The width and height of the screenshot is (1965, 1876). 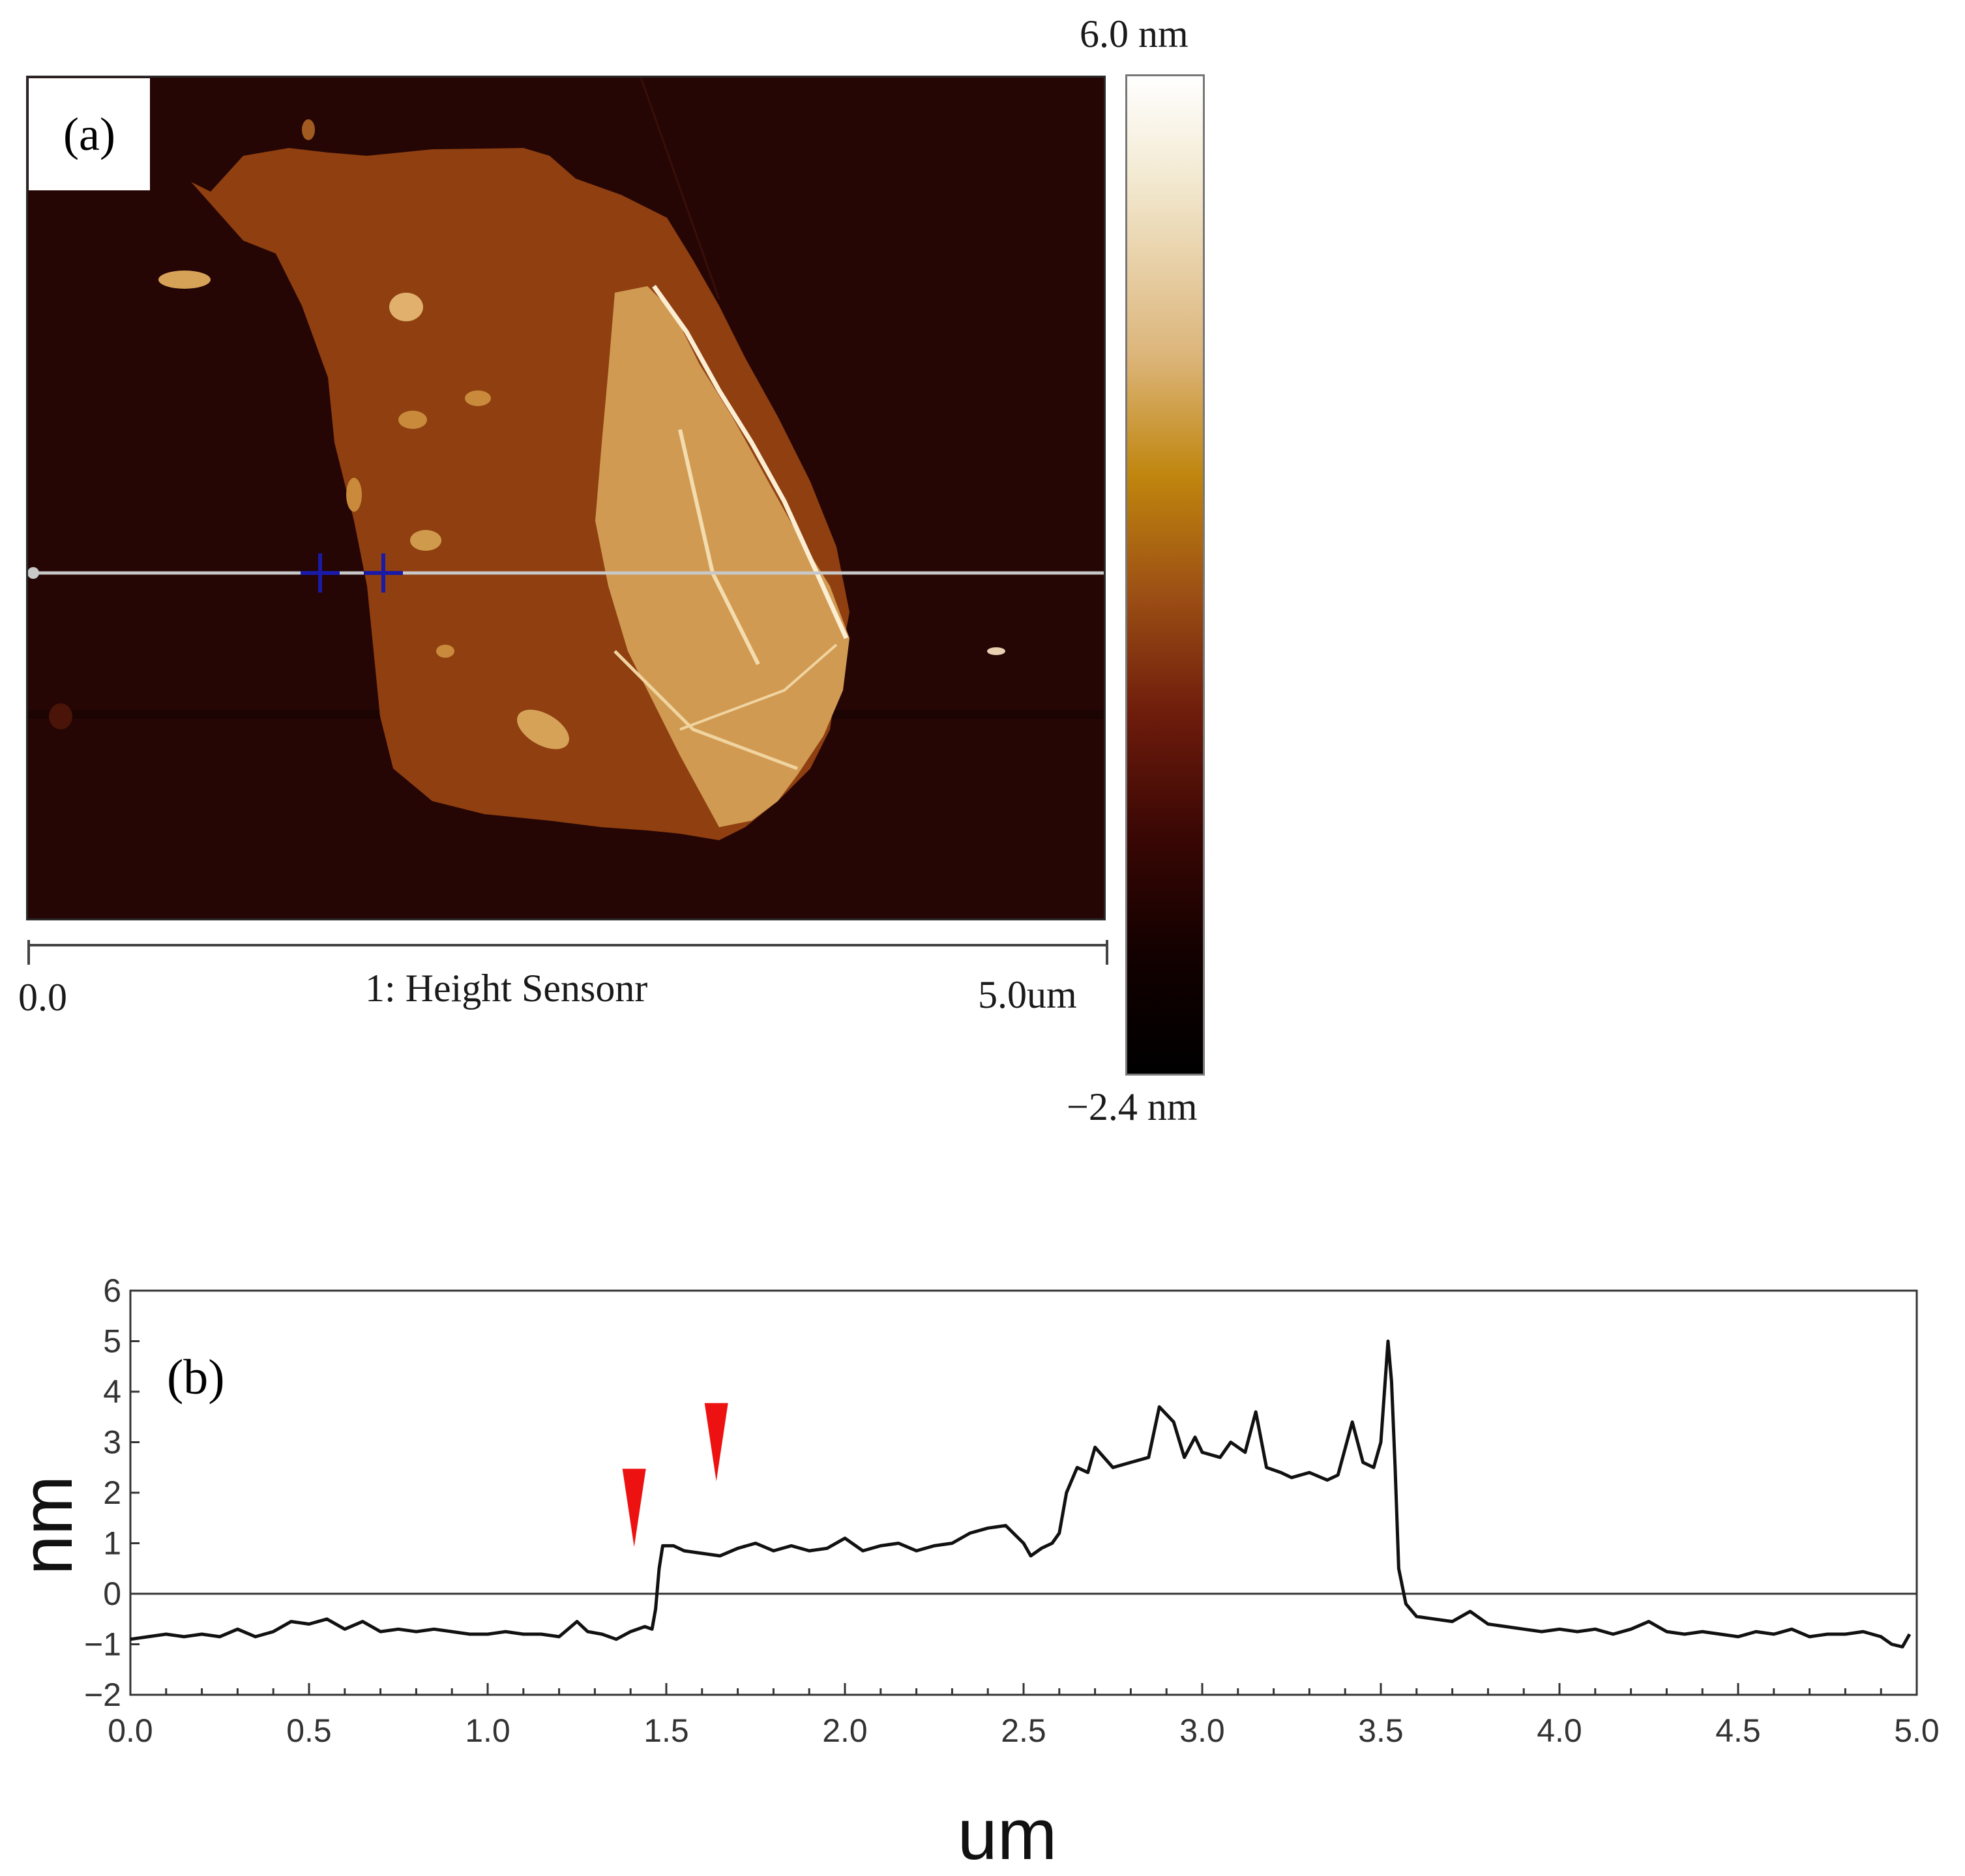 What do you see at coordinates (131, 1730) in the screenshot?
I see `x-tick-label: 0.0` at bounding box center [131, 1730].